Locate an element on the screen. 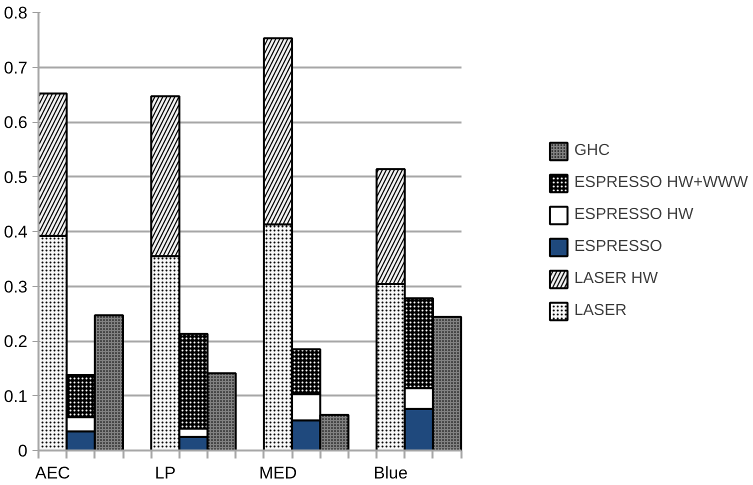 This screenshot has width=753, height=485. y-tick-label: 0.5 is located at coordinates (16, 177).